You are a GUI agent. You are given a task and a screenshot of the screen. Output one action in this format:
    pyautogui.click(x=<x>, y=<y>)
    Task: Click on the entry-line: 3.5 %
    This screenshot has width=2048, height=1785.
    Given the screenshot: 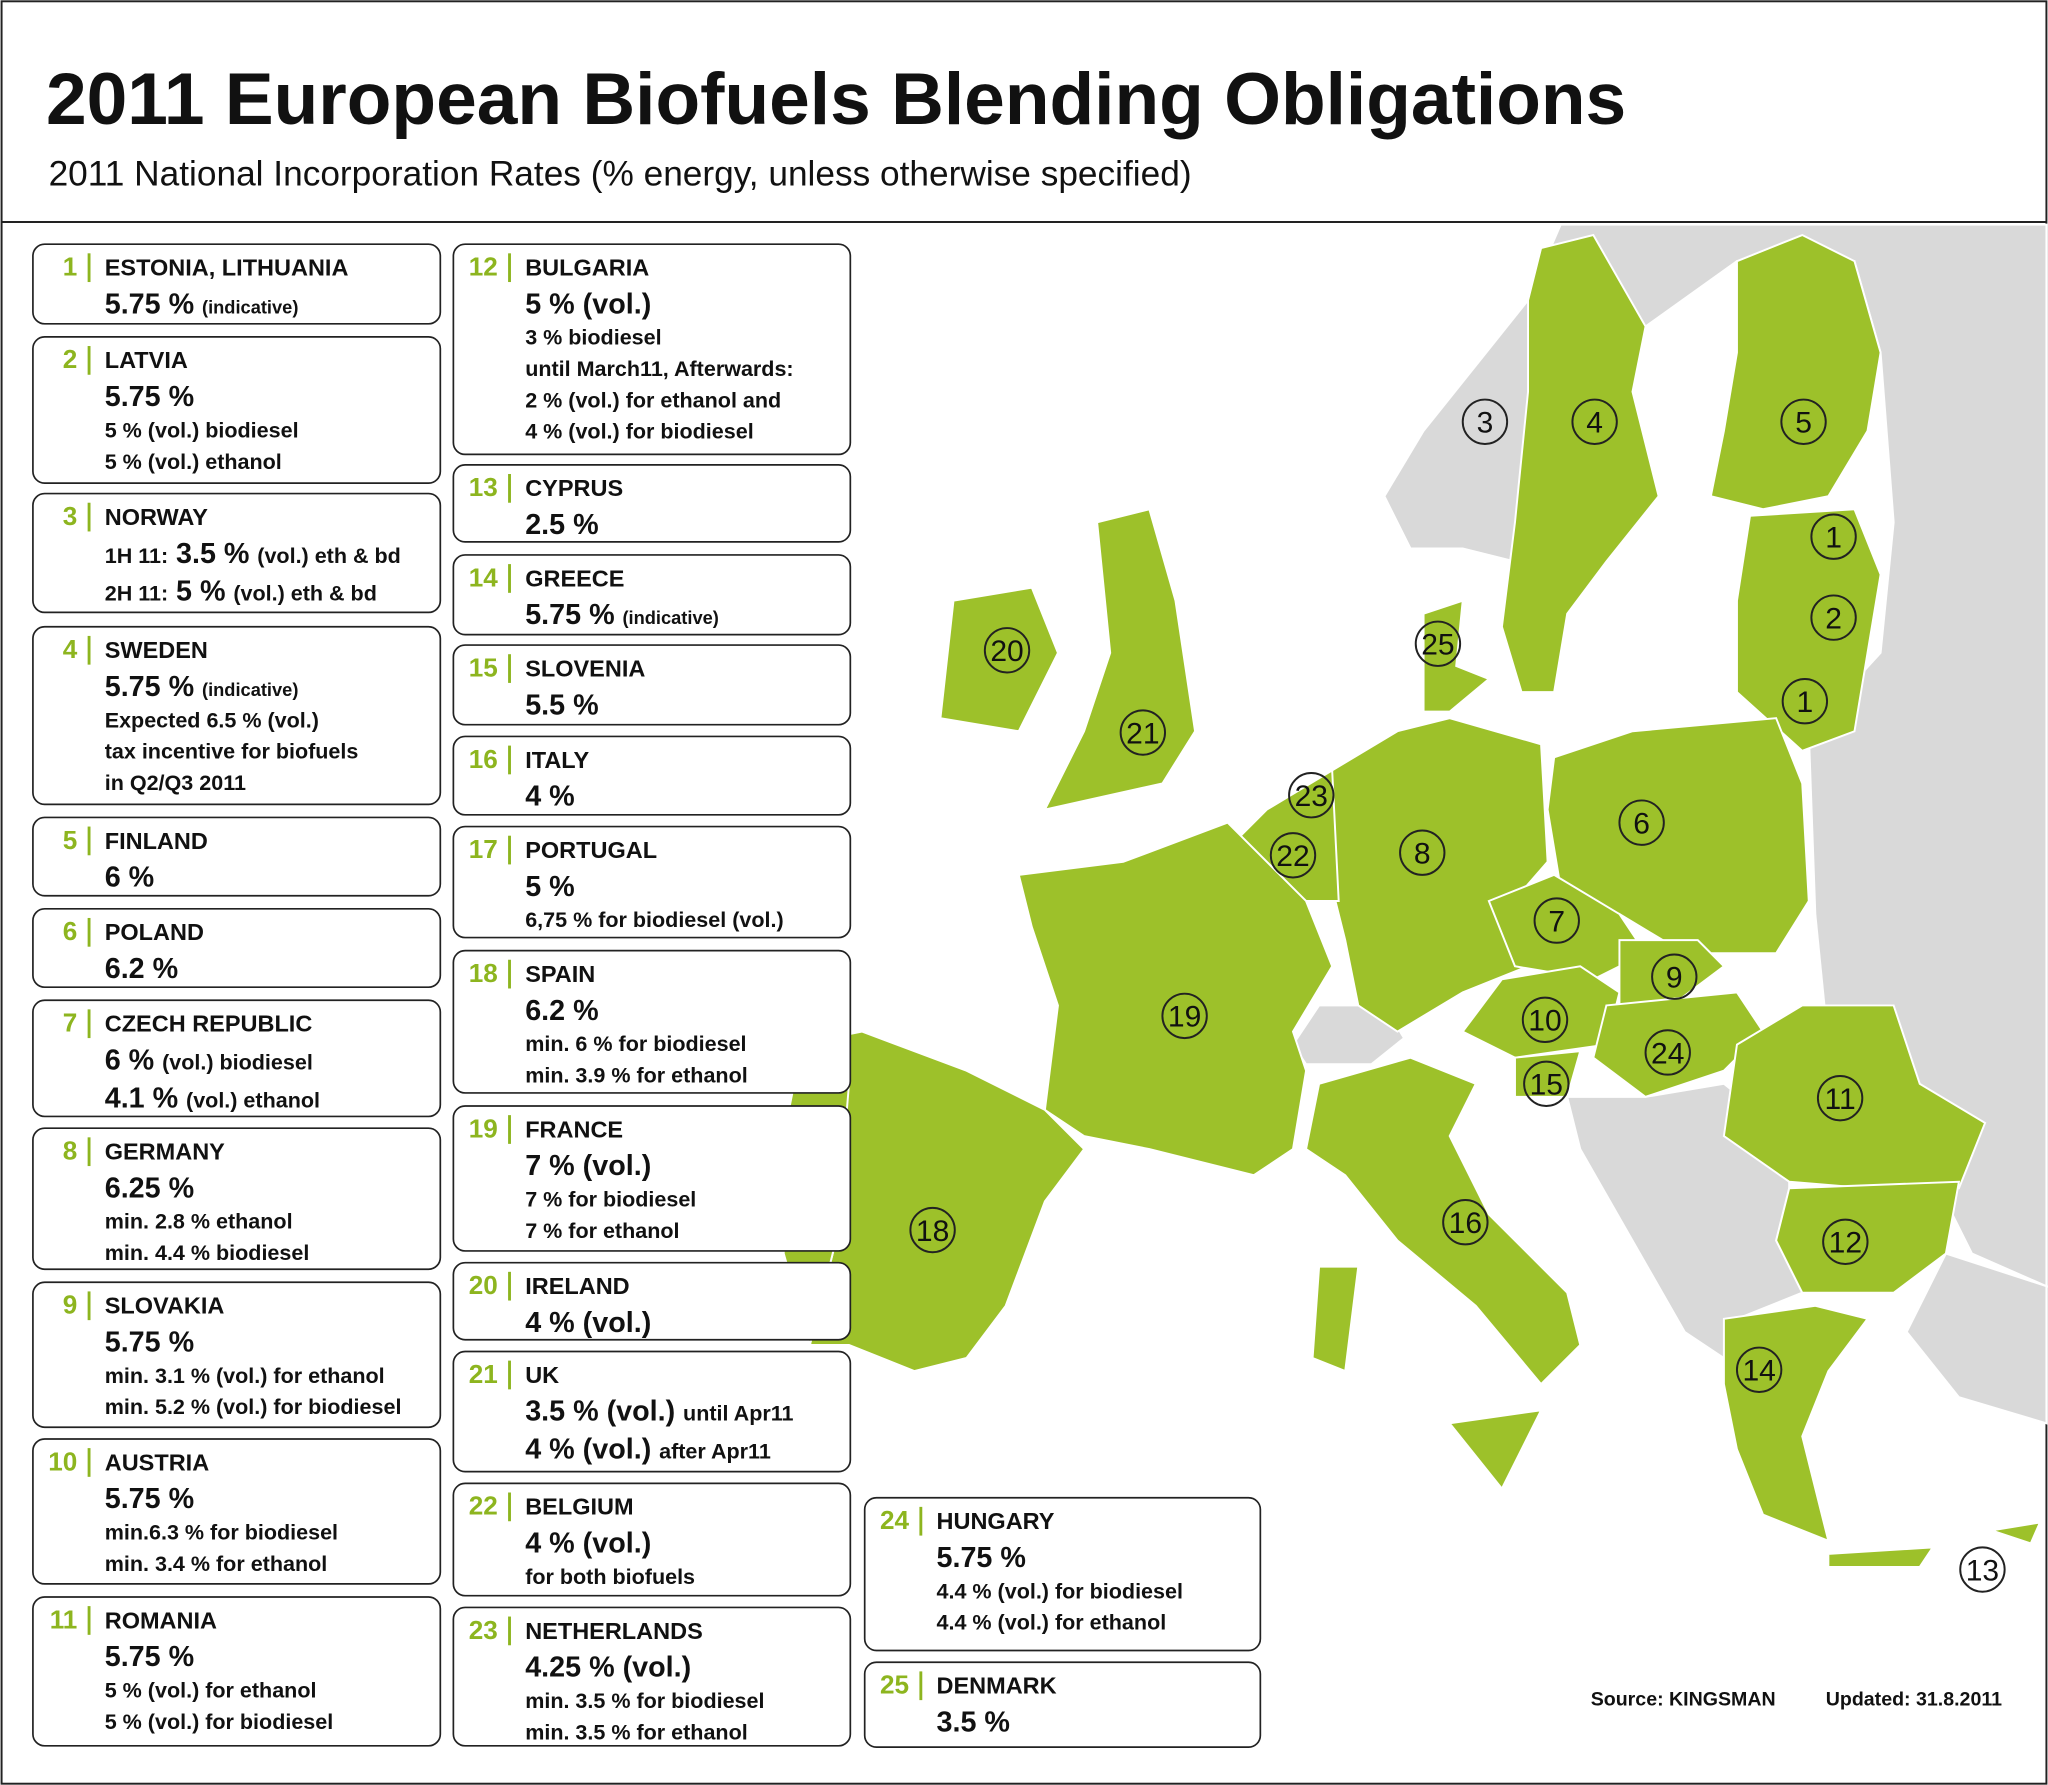 What is the action you would take?
    pyautogui.click(x=973, y=1722)
    